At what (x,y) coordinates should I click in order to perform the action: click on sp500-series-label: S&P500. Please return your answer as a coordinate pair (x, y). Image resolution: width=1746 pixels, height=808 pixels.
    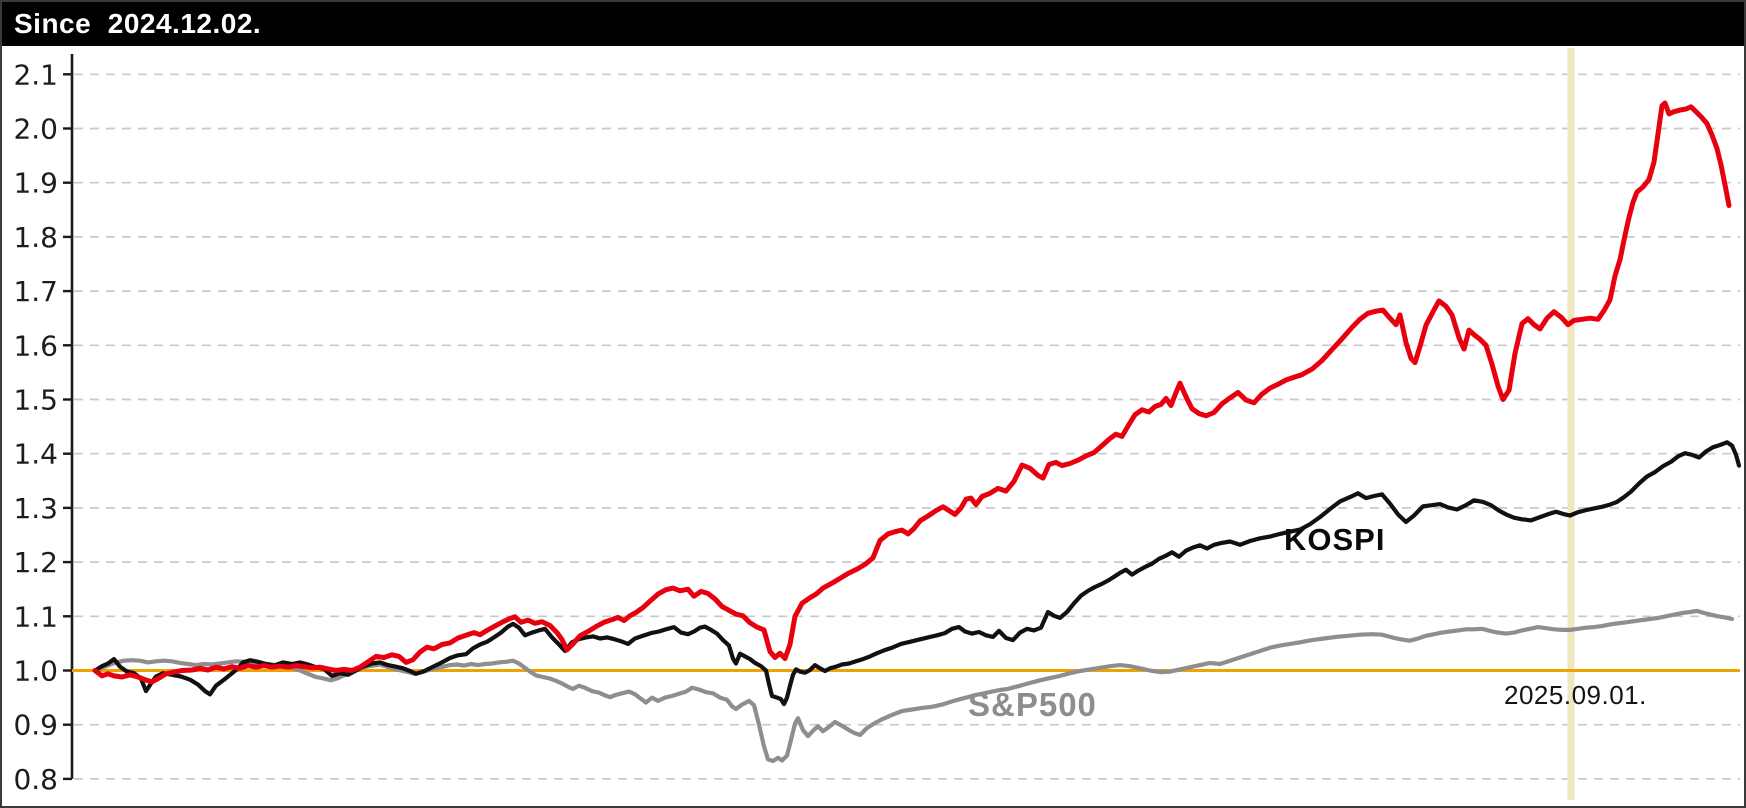
    Looking at the image, I should click on (1032, 704).